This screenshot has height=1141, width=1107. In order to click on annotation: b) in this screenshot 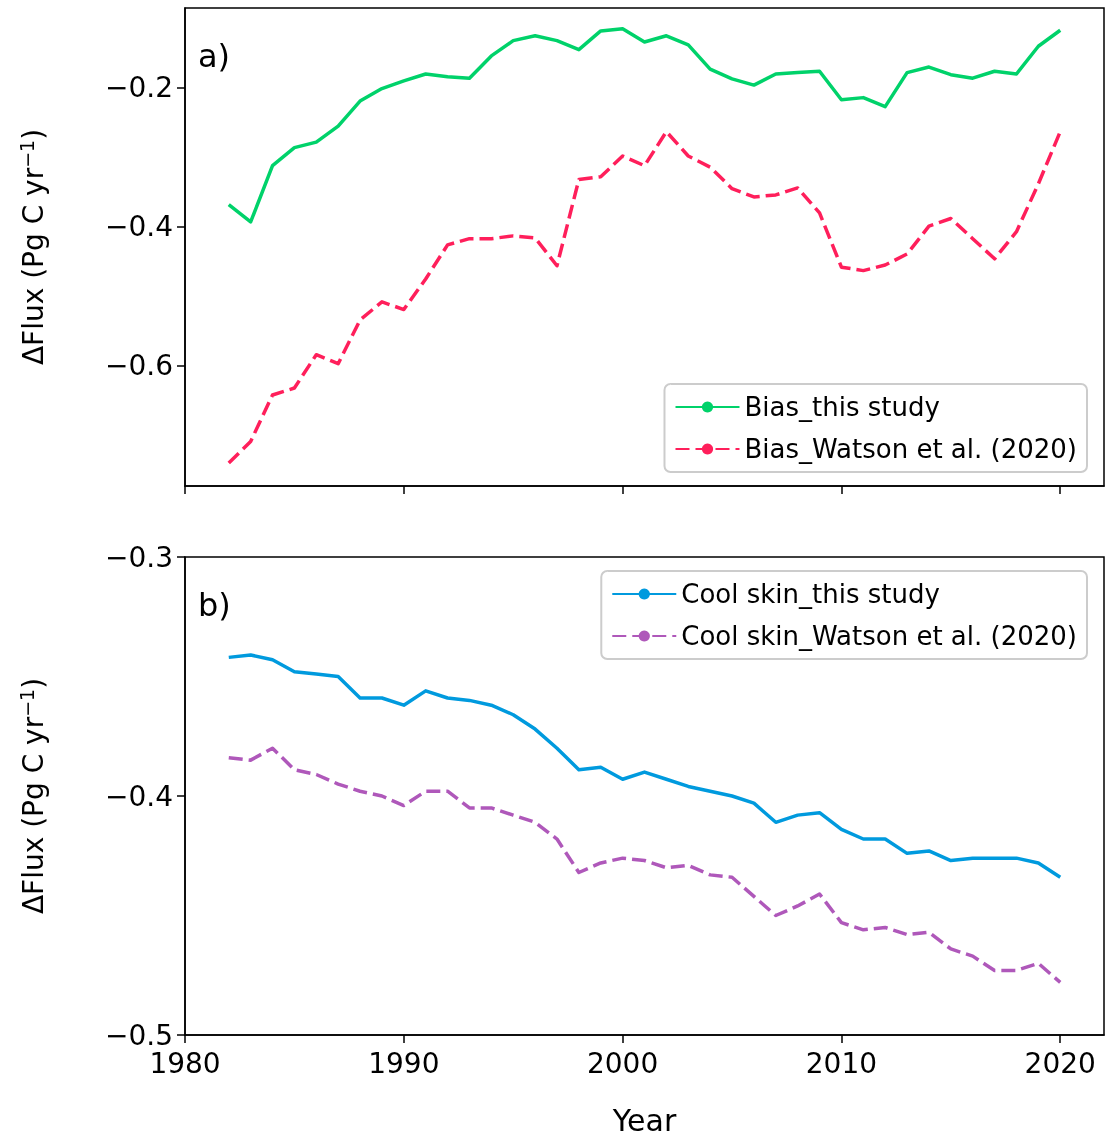, I will do `click(214, 605)`.